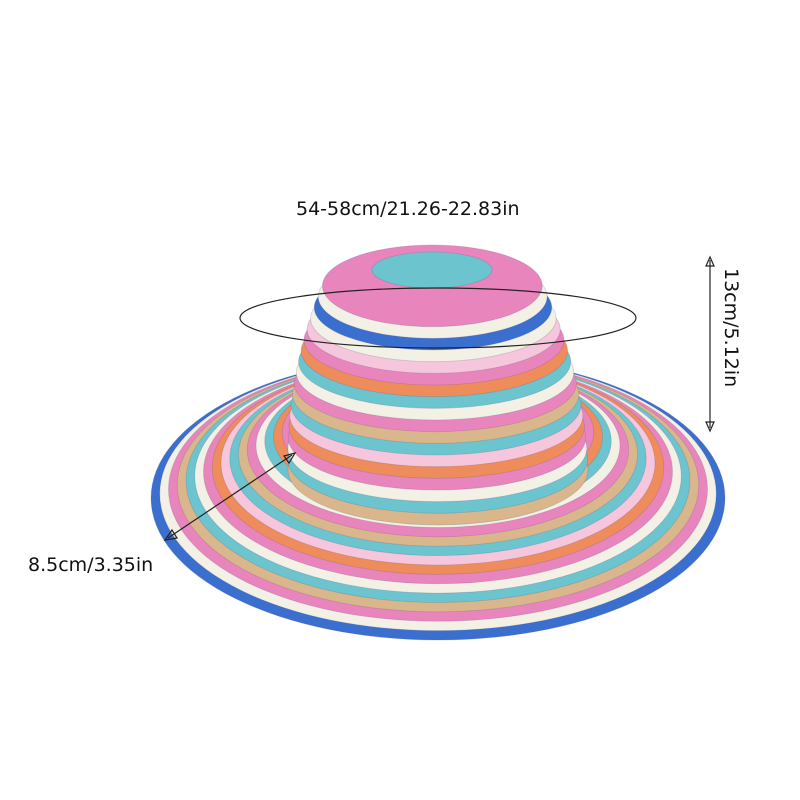 The height and width of the screenshot is (800, 800). Describe the element at coordinates (438, 385) in the screenshot. I see `hat-crown` at that location.